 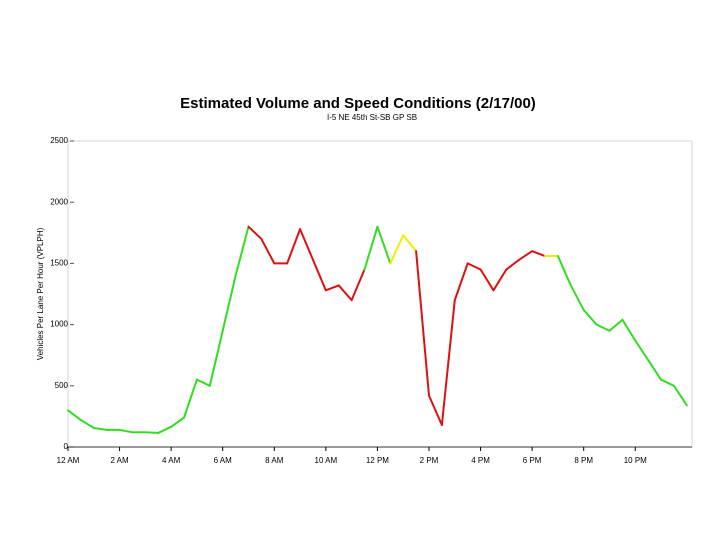 I want to click on y-tick-label: 1000, so click(x=59, y=324).